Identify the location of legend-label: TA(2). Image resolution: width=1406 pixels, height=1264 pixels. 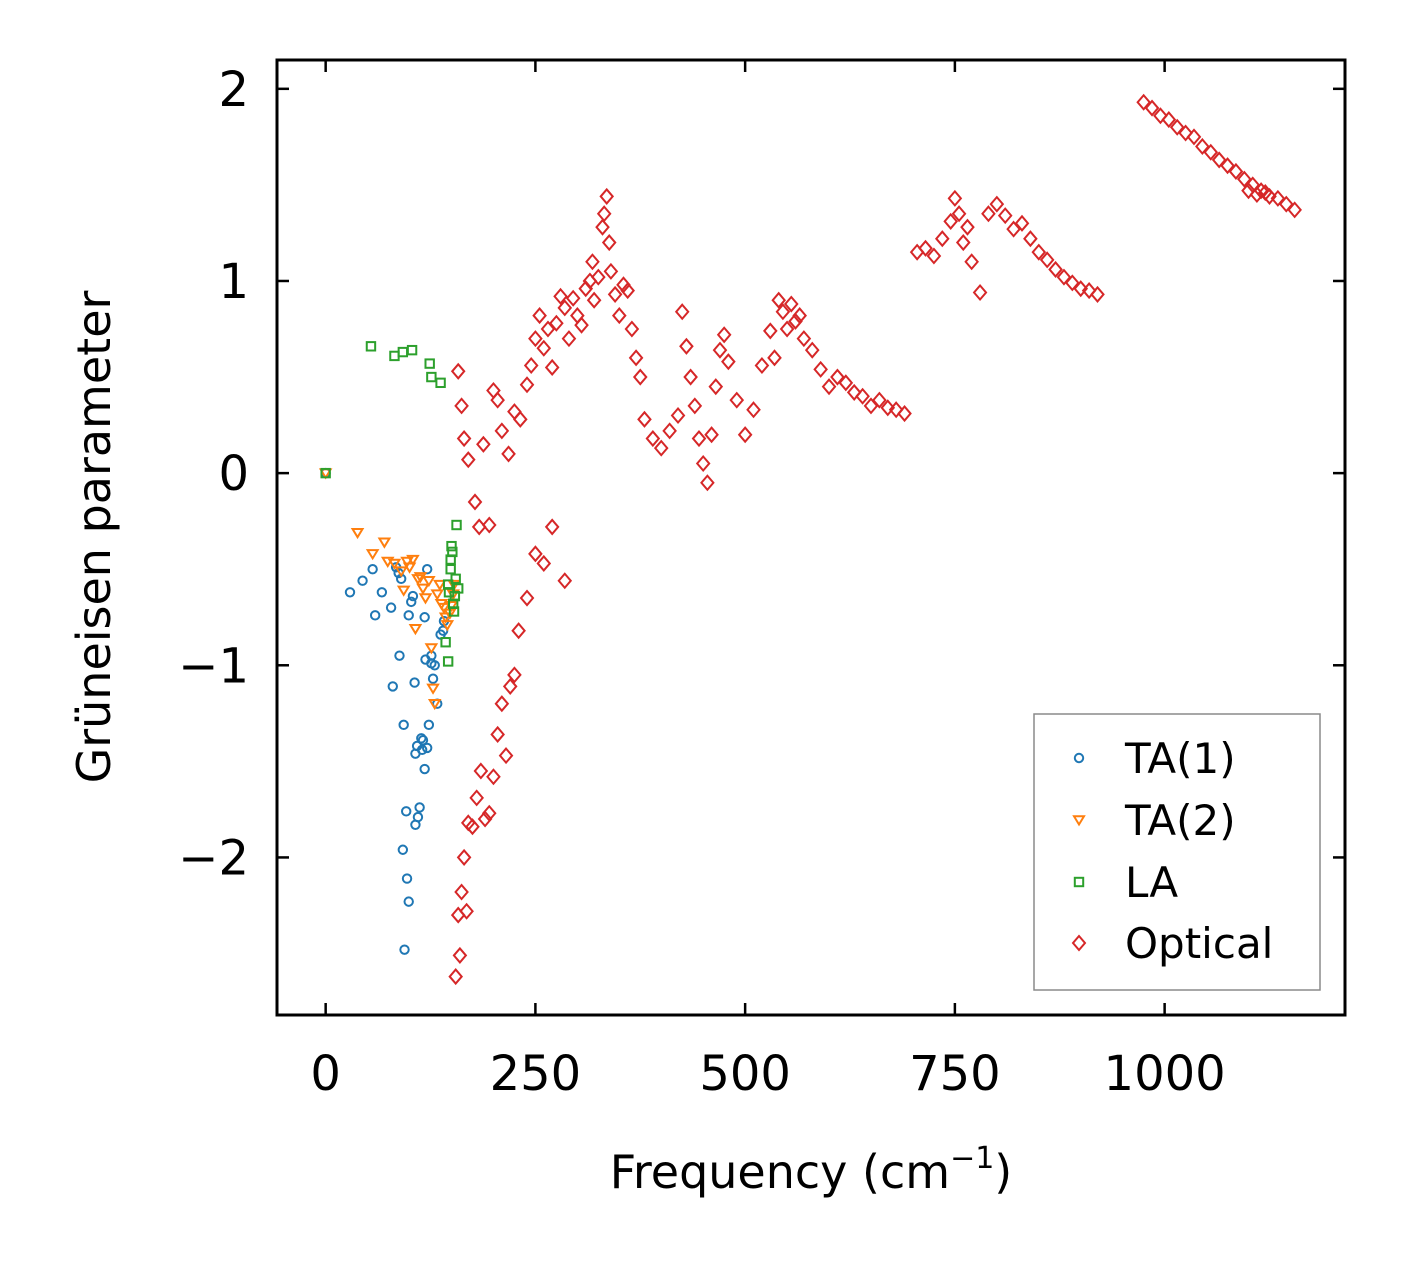
(1180, 820).